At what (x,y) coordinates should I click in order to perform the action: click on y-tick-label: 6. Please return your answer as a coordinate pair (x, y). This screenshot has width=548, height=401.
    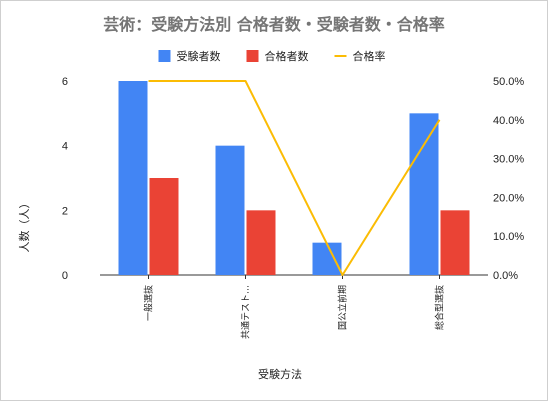
    Looking at the image, I should click on (65, 82).